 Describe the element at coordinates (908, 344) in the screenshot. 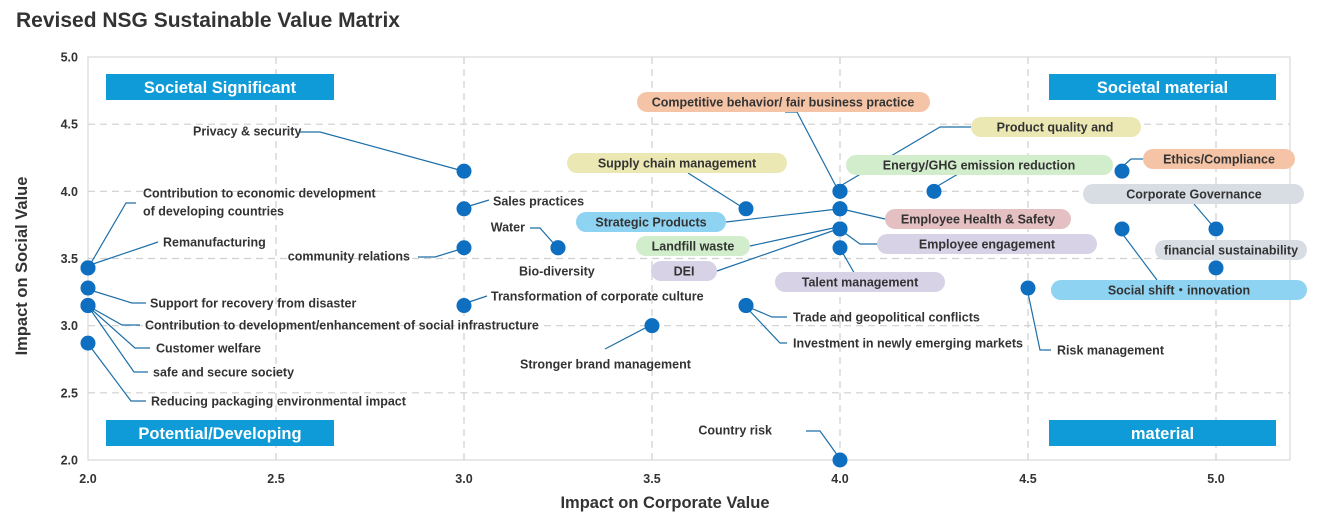

I see `point-label: Investment in newly emerging markets` at that location.